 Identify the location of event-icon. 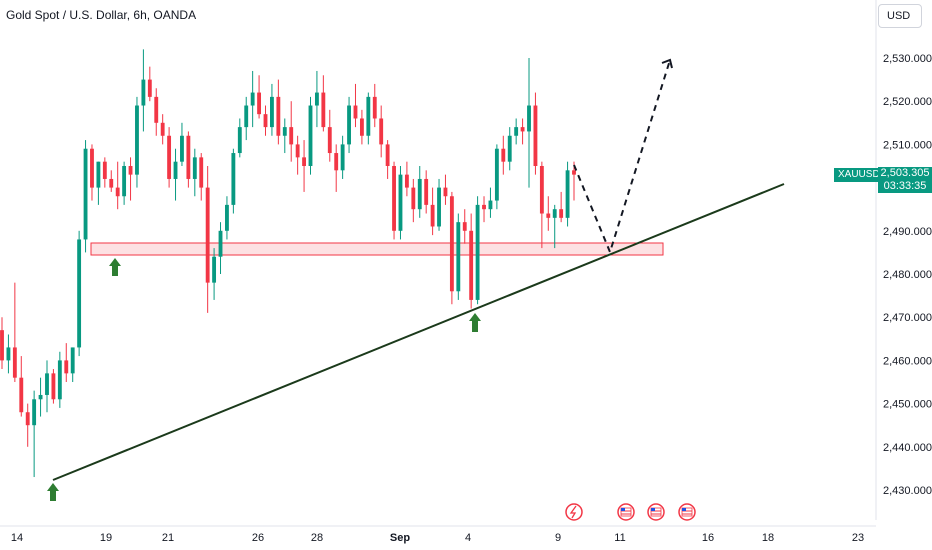
(574, 512).